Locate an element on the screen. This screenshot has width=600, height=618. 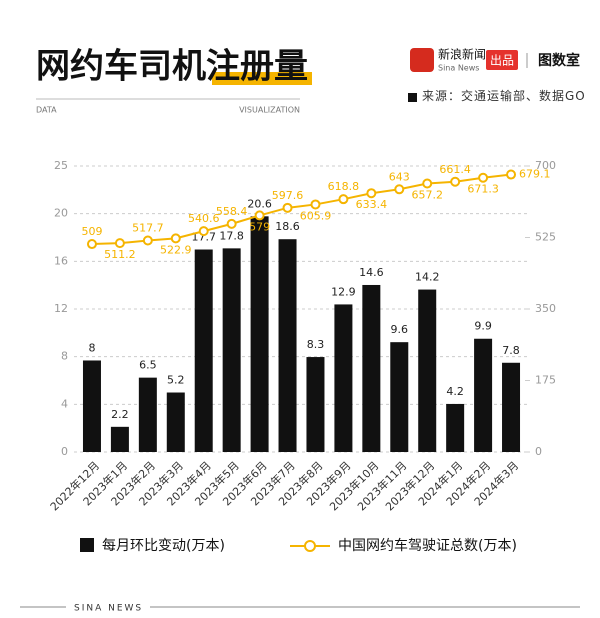
title-highlight is located at coordinates (262, 78).